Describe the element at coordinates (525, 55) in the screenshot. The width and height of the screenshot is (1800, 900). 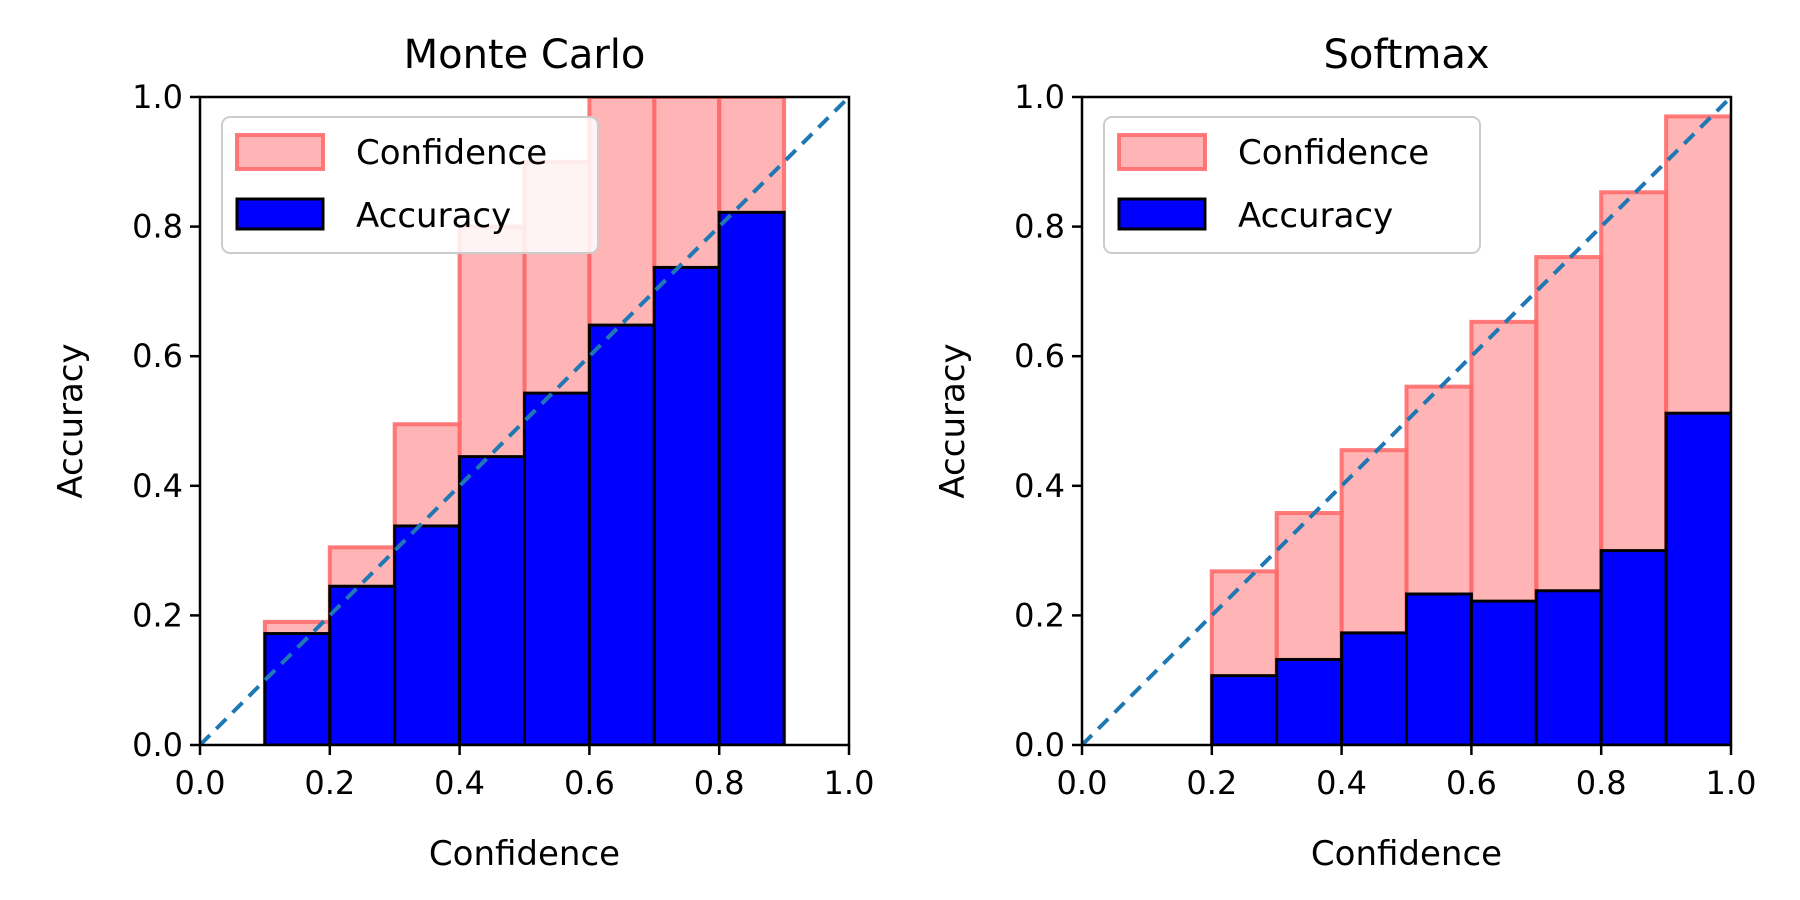
I see `chart-title: Monte Carlo` at that location.